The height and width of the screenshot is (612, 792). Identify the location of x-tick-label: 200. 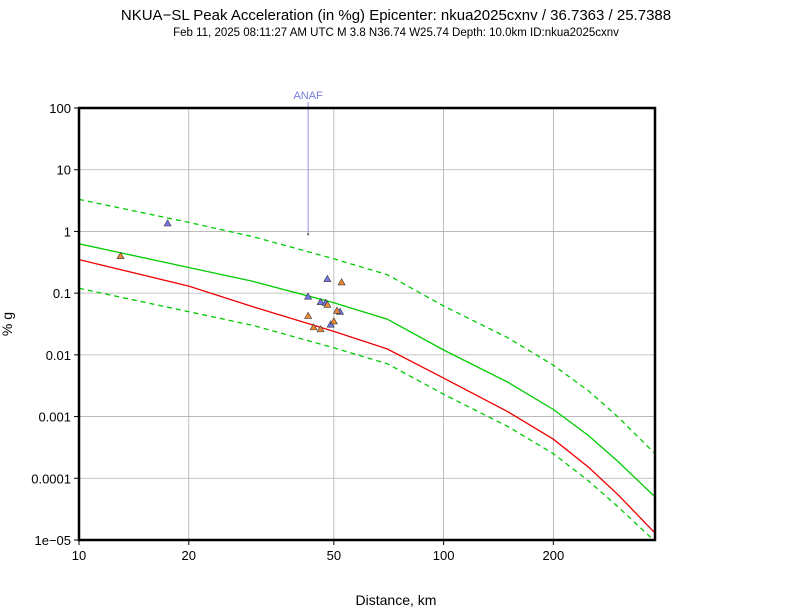
(554, 555).